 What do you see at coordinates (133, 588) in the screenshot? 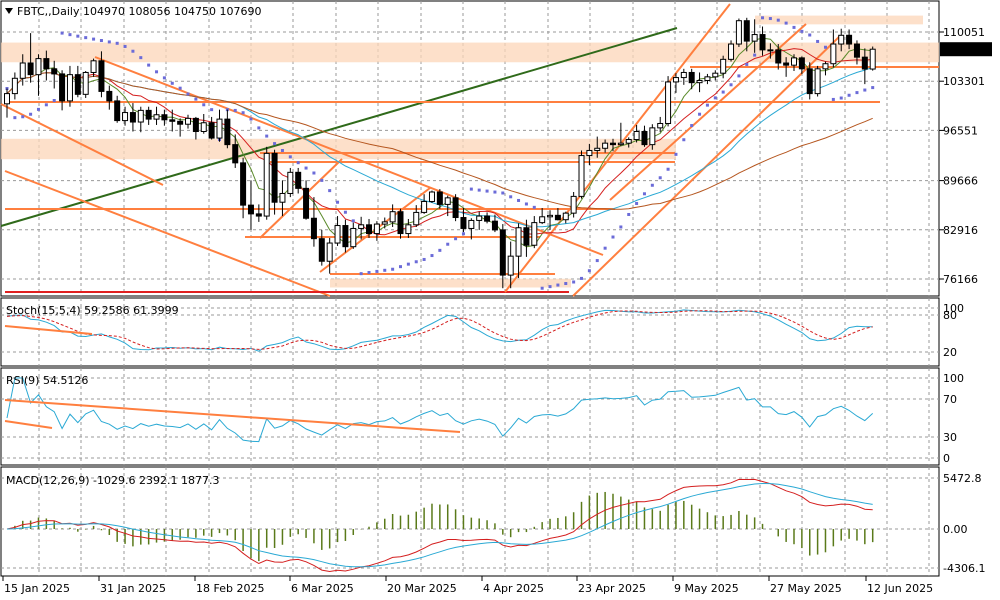
I see `date-label: 31 Jan 2025` at bounding box center [133, 588].